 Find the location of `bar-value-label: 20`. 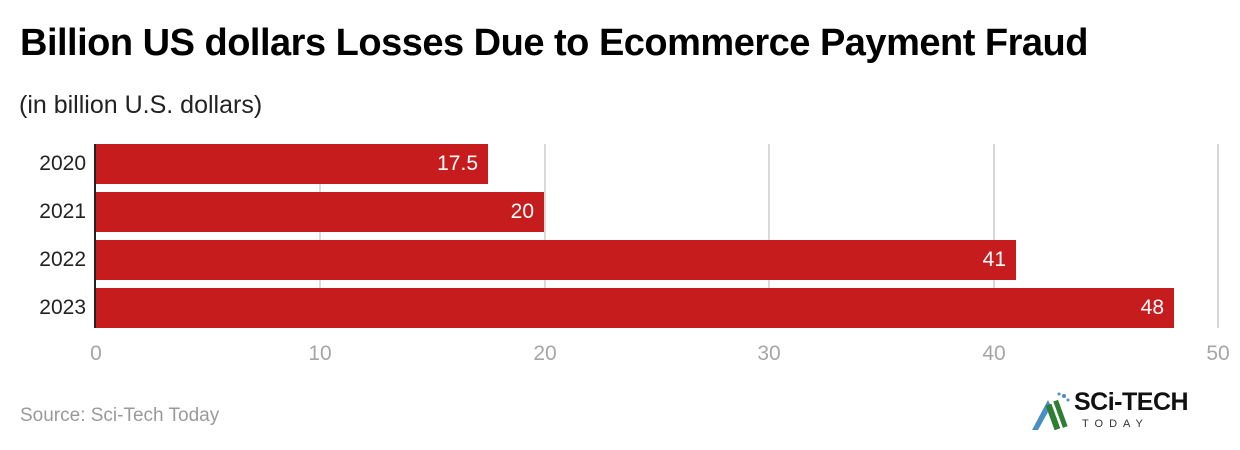

bar-value-label: 20 is located at coordinates (522, 211).